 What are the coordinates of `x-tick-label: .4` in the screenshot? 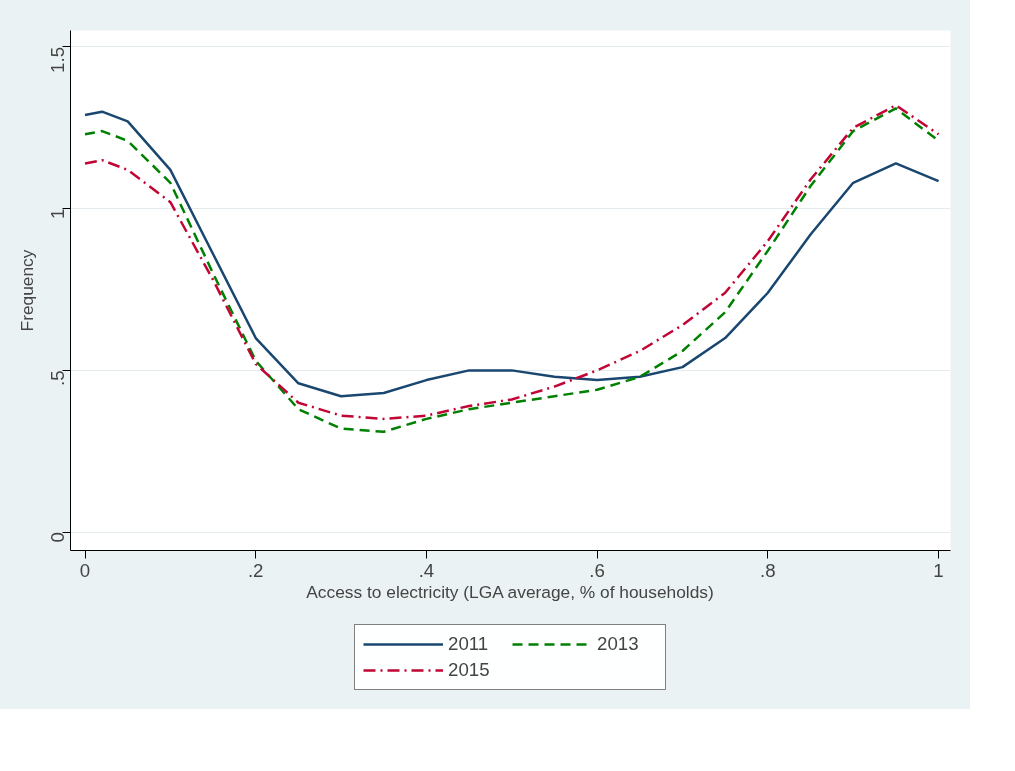 It's located at (426, 570).